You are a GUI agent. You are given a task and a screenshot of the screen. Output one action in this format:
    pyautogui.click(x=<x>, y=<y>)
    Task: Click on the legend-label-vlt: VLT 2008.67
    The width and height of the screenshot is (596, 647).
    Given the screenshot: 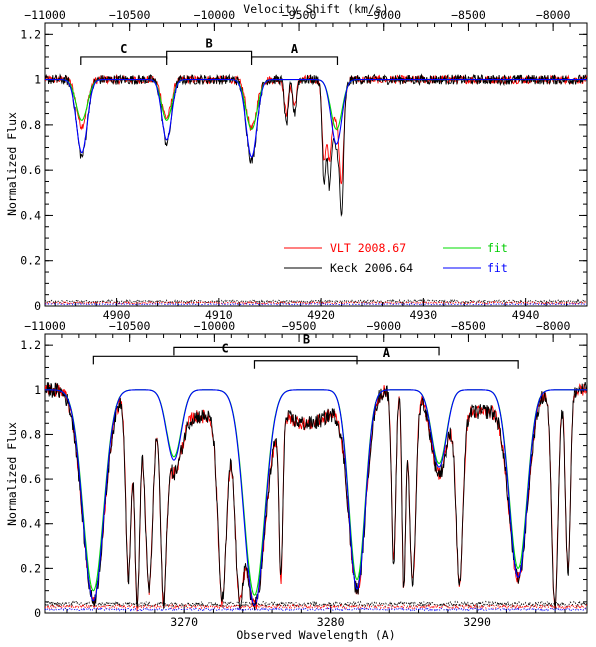 What is the action you would take?
    pyautogui.click(x=368, y=248)
    